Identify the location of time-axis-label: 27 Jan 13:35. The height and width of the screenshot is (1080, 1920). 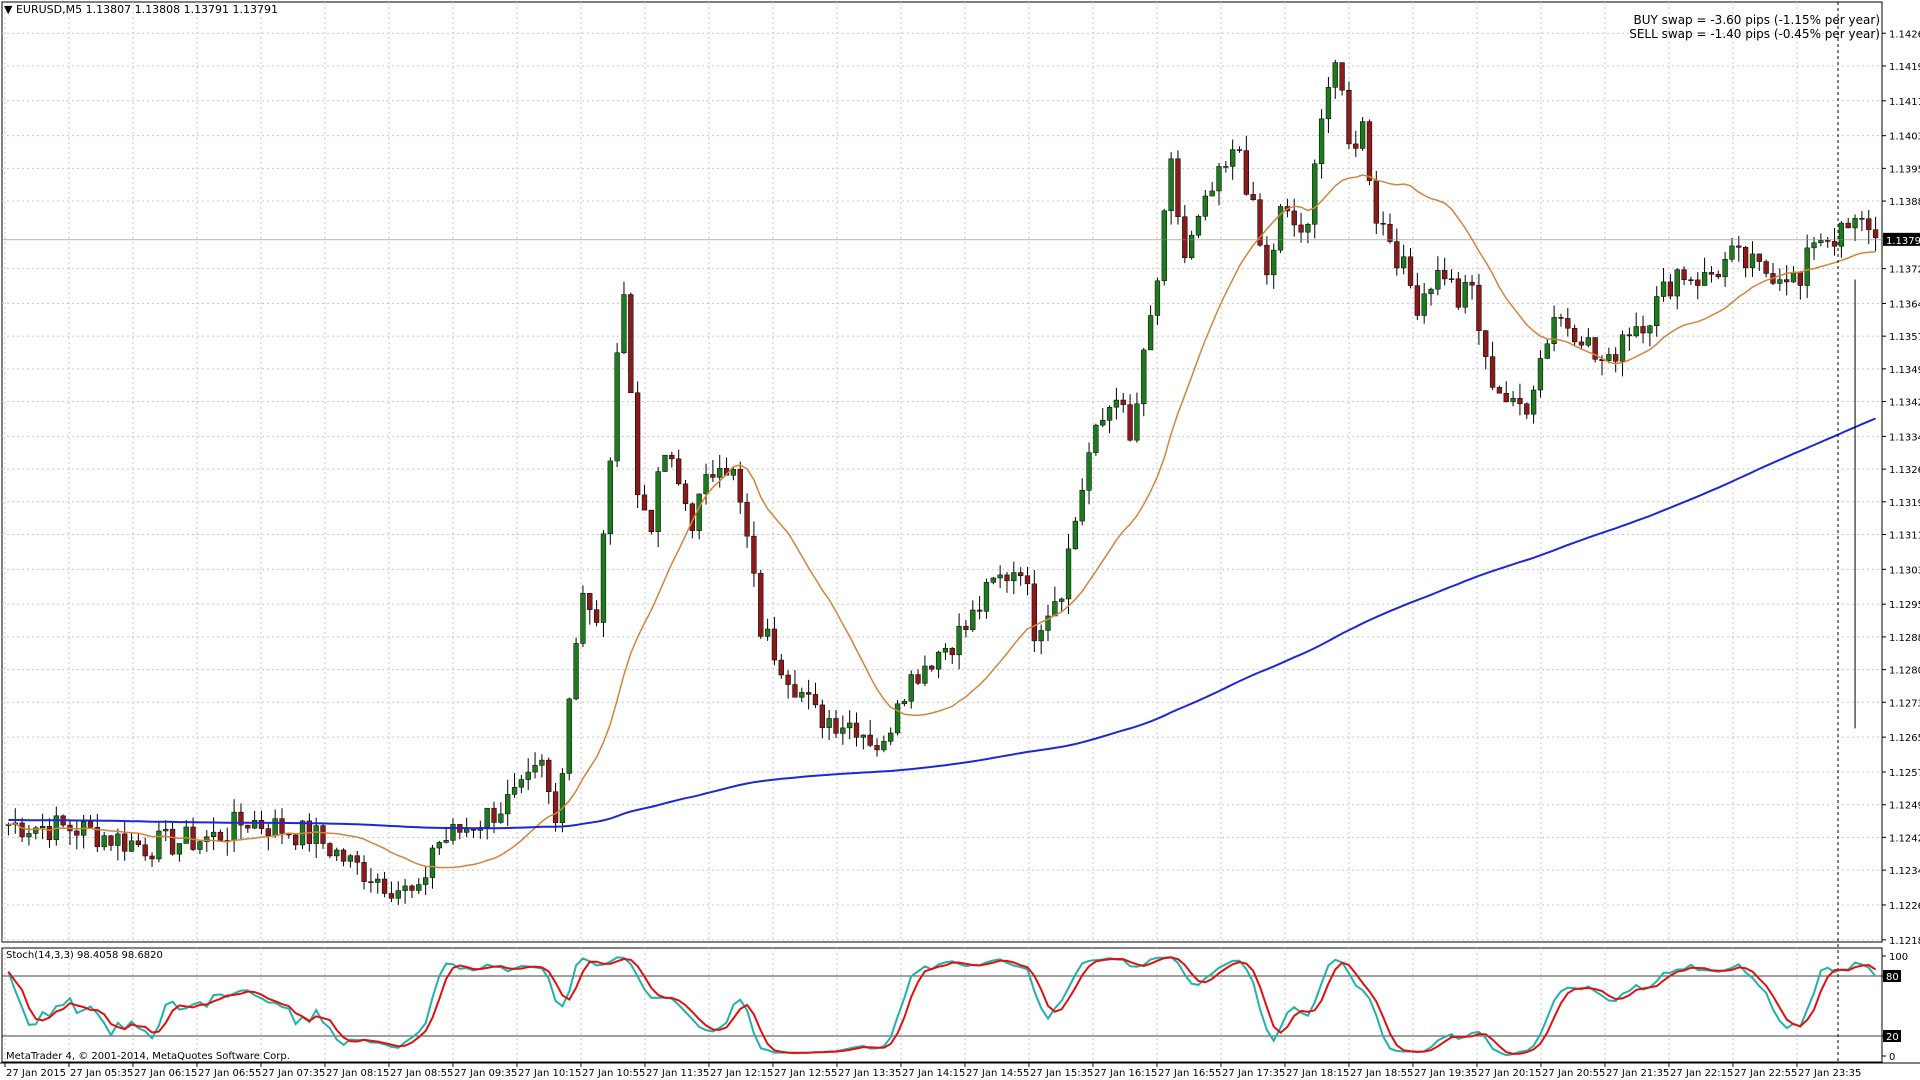
(869, 1073).